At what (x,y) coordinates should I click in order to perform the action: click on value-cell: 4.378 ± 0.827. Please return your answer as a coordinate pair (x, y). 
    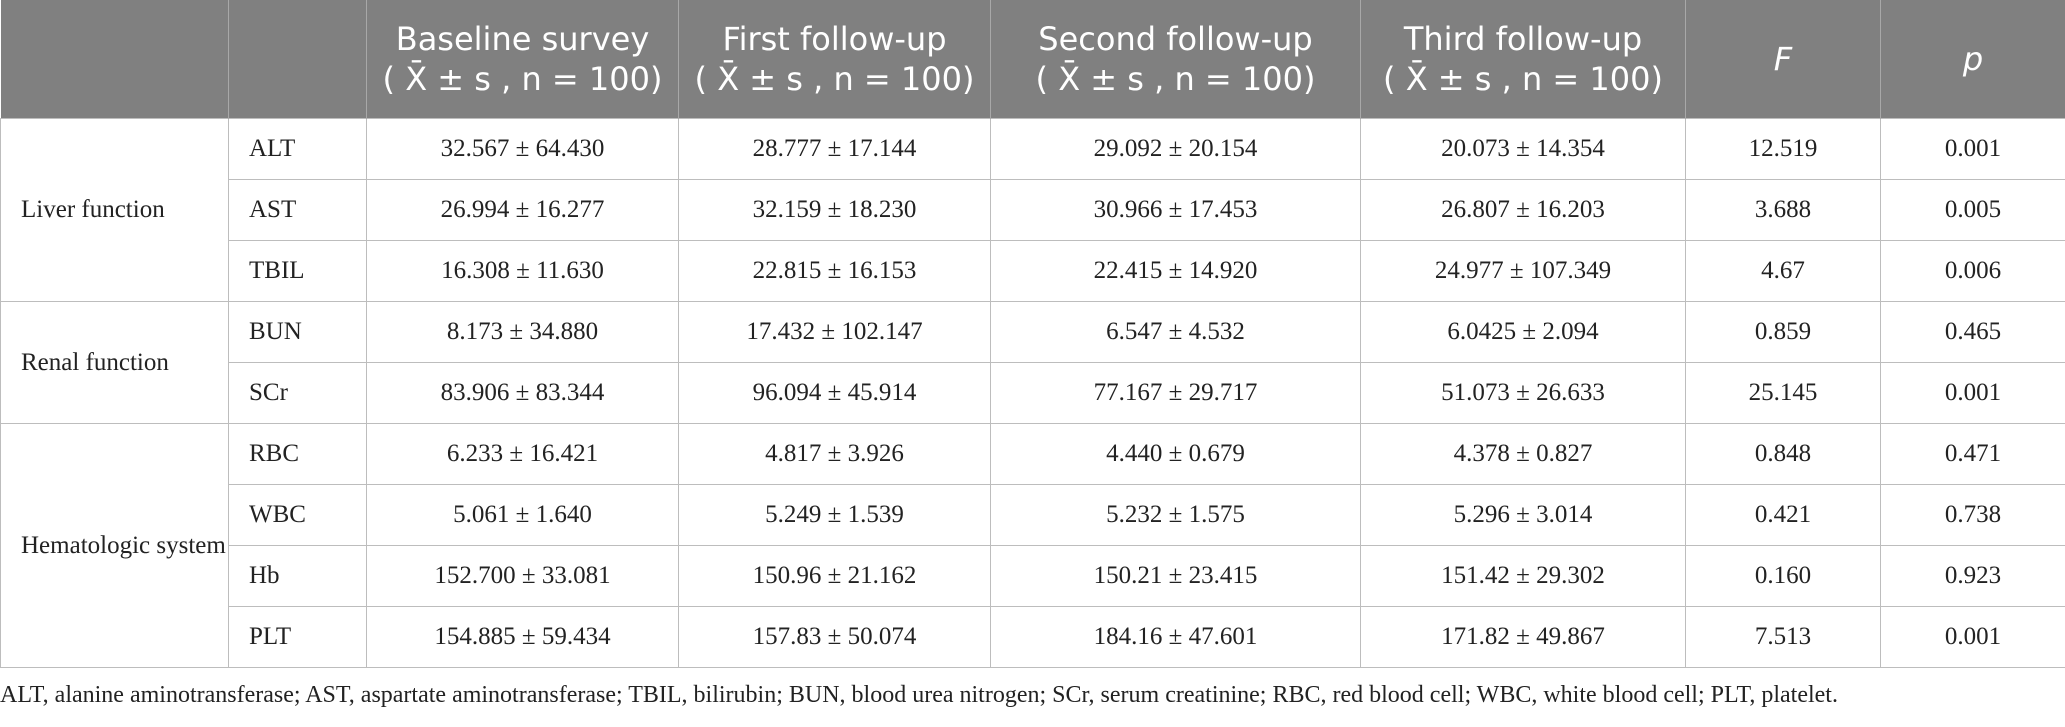
    Looking at the image, I should click on (1523, 454).